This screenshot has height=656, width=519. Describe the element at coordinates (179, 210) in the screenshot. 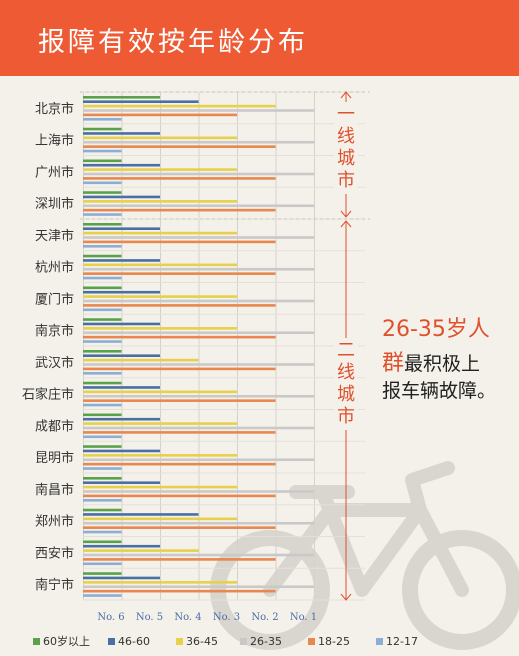

I see `bar-18-25-深圳市` at that location.